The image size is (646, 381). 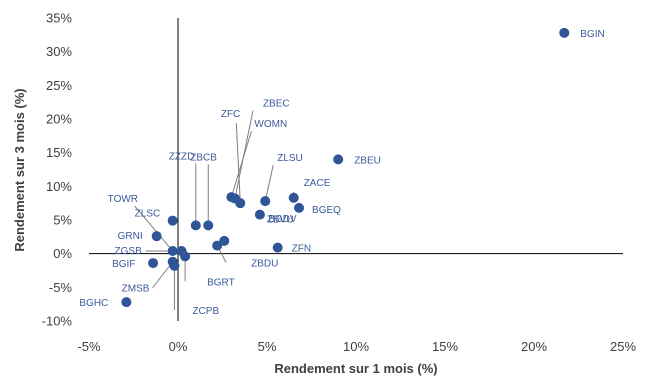 I want to click on point-label: ZBVU, so click(x=280, y=220).